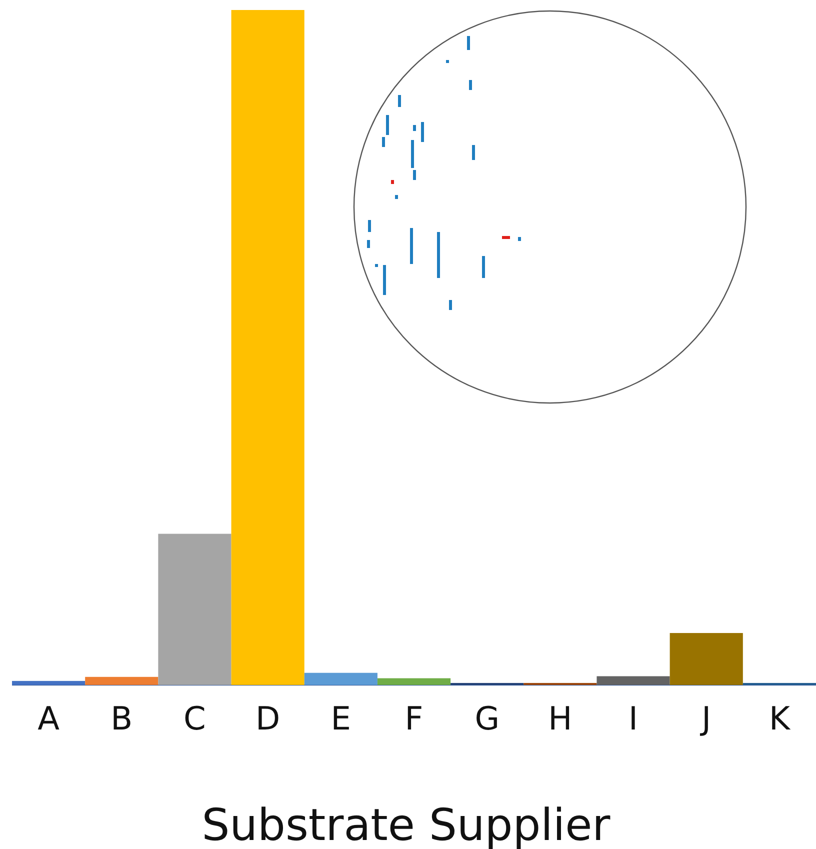 The height and width of the screenshot is (849, 816). Describe the element at coordinates (49, 719) in the screenshot. I see `x-tick-label: A` at that location.